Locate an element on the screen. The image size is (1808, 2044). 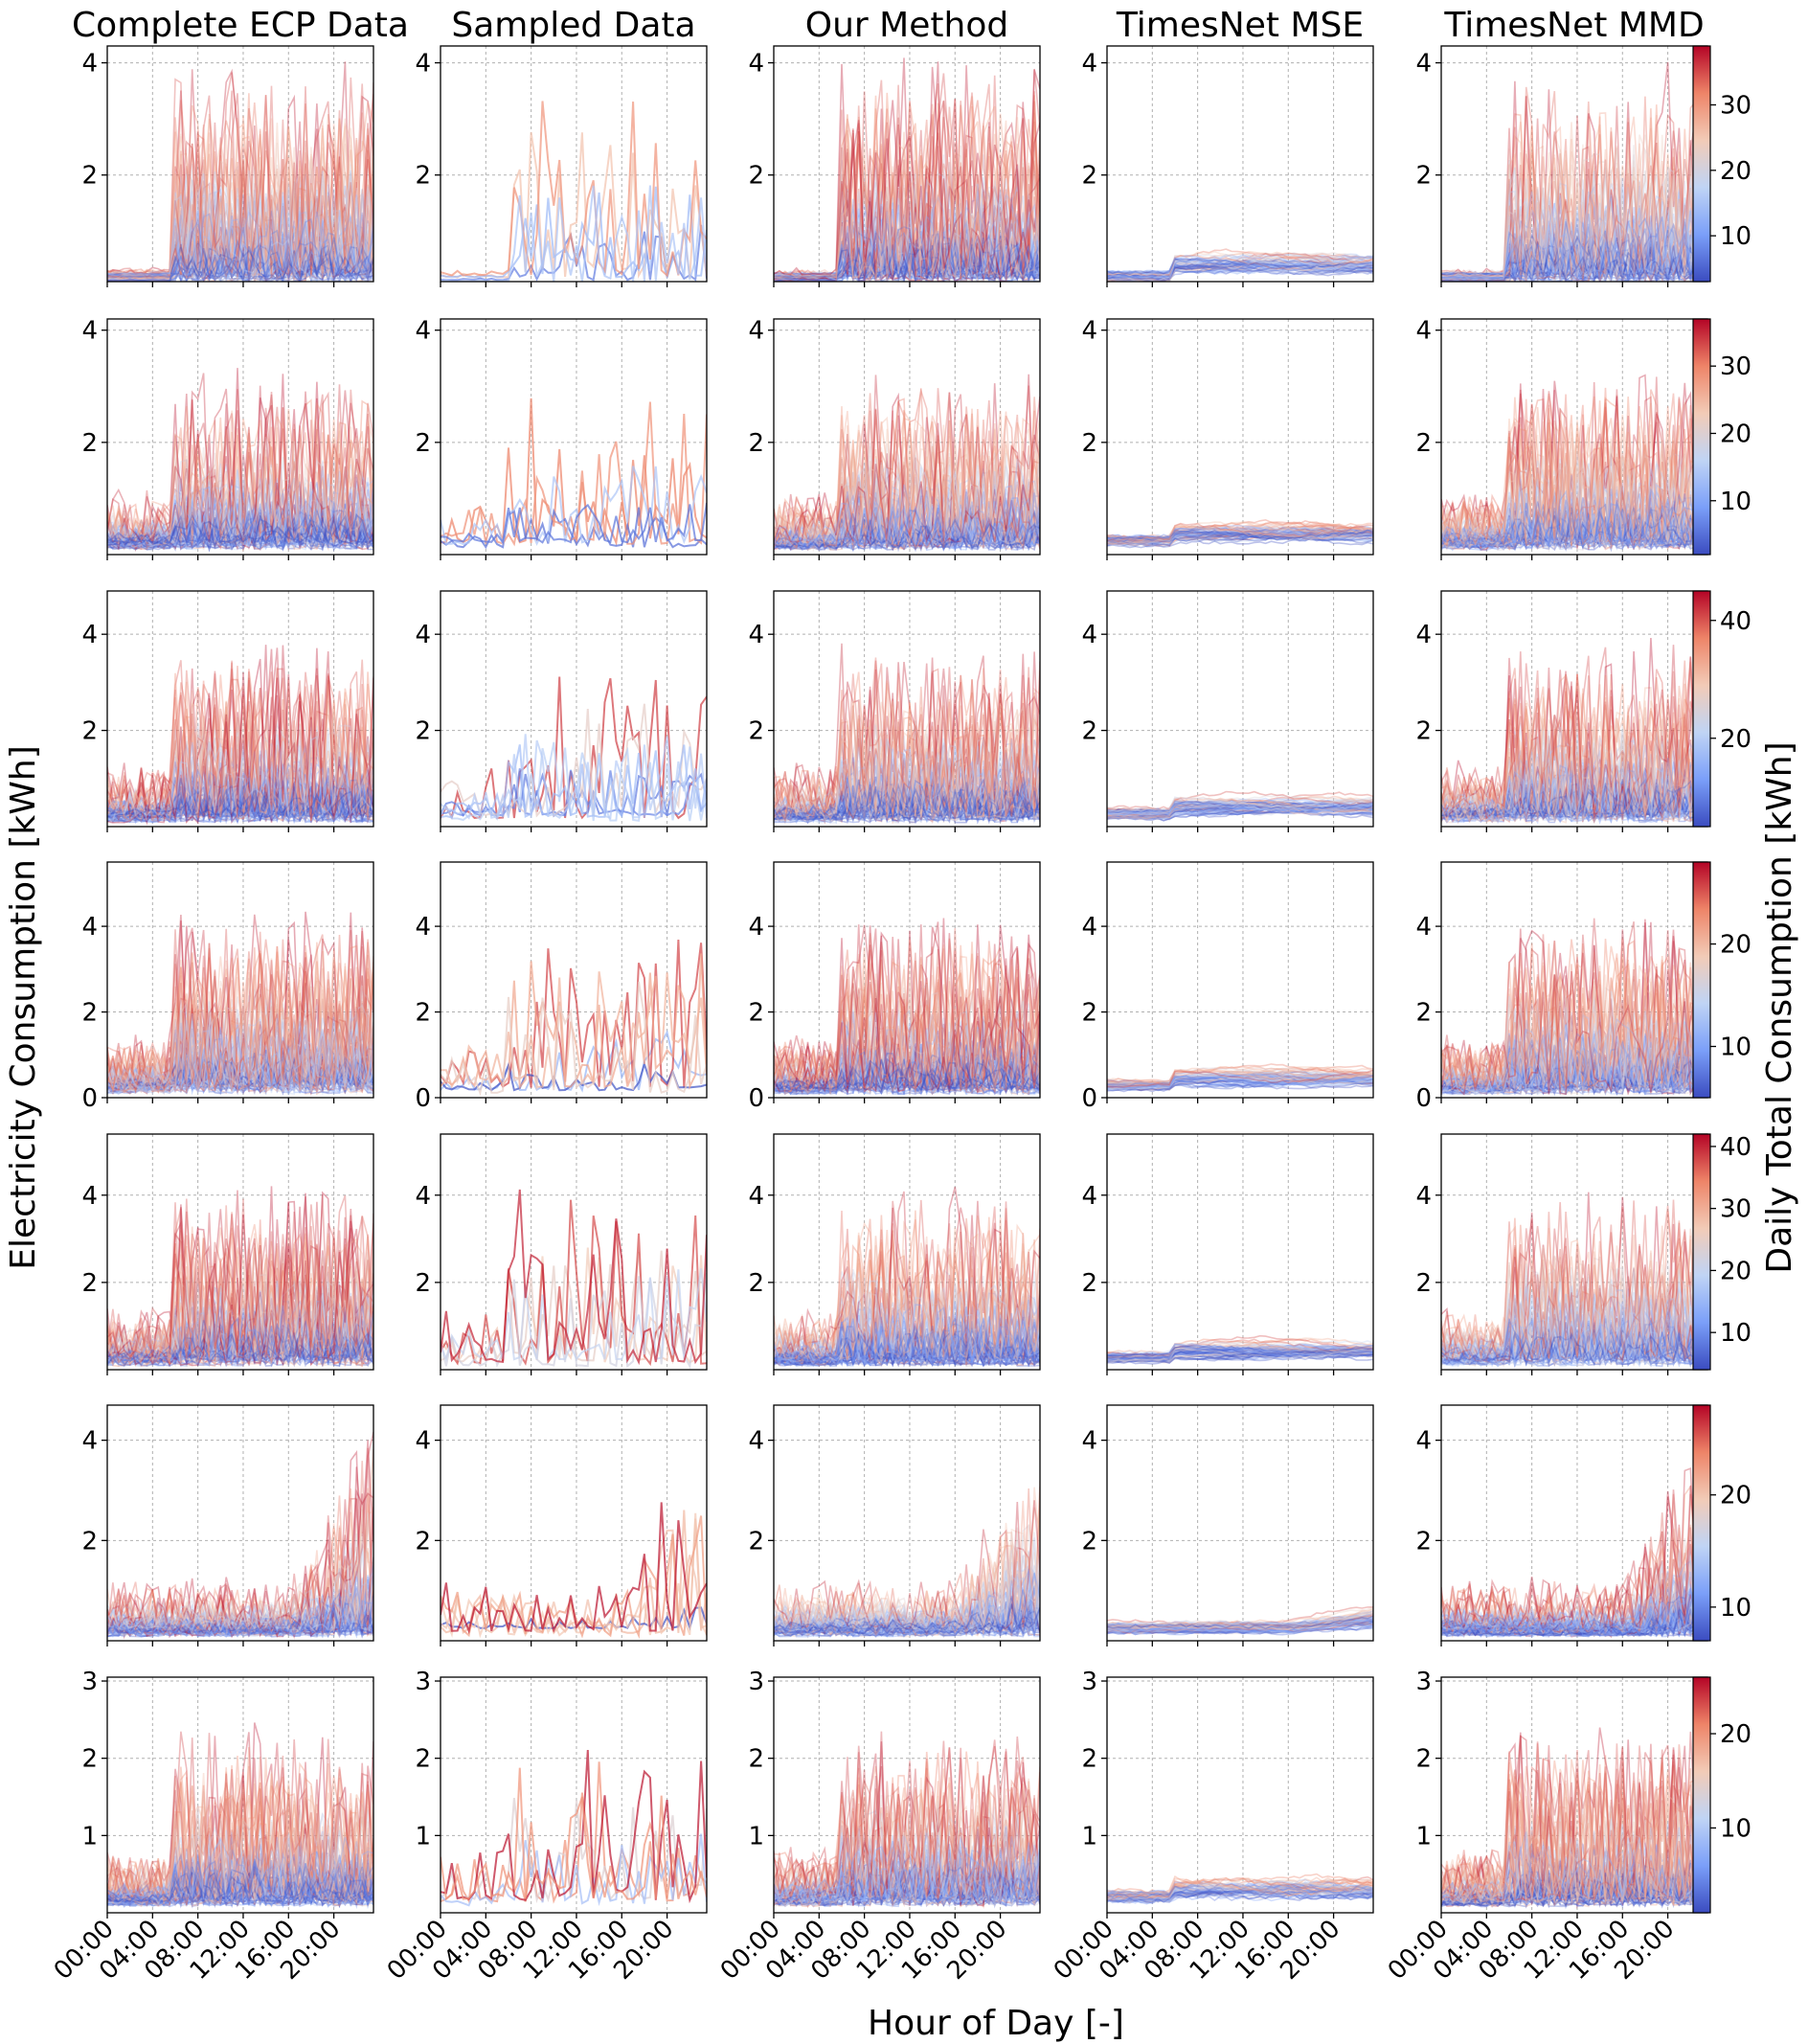
y-tick-label: 1 is located at coordinates (1423, 1837).